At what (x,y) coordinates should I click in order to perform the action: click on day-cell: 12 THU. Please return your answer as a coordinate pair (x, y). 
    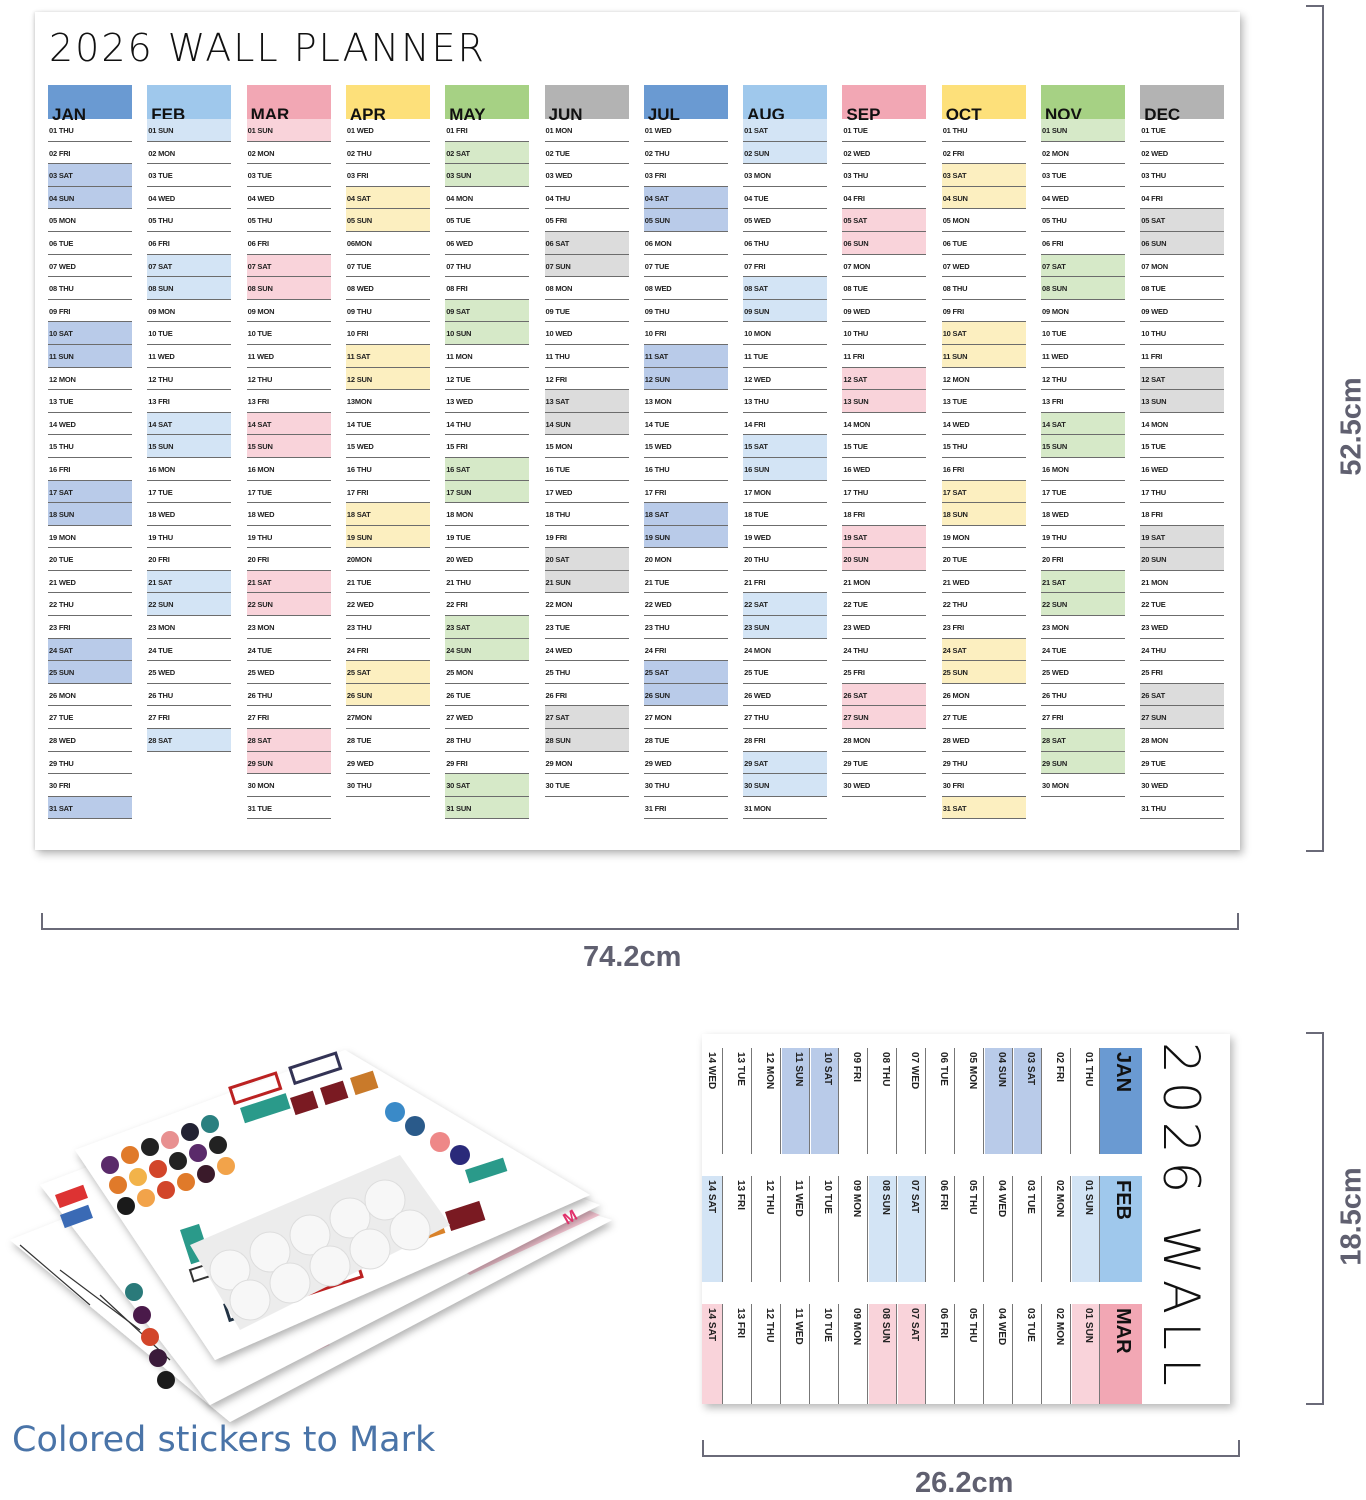
    Looking at the image, I should click on (288, 379).